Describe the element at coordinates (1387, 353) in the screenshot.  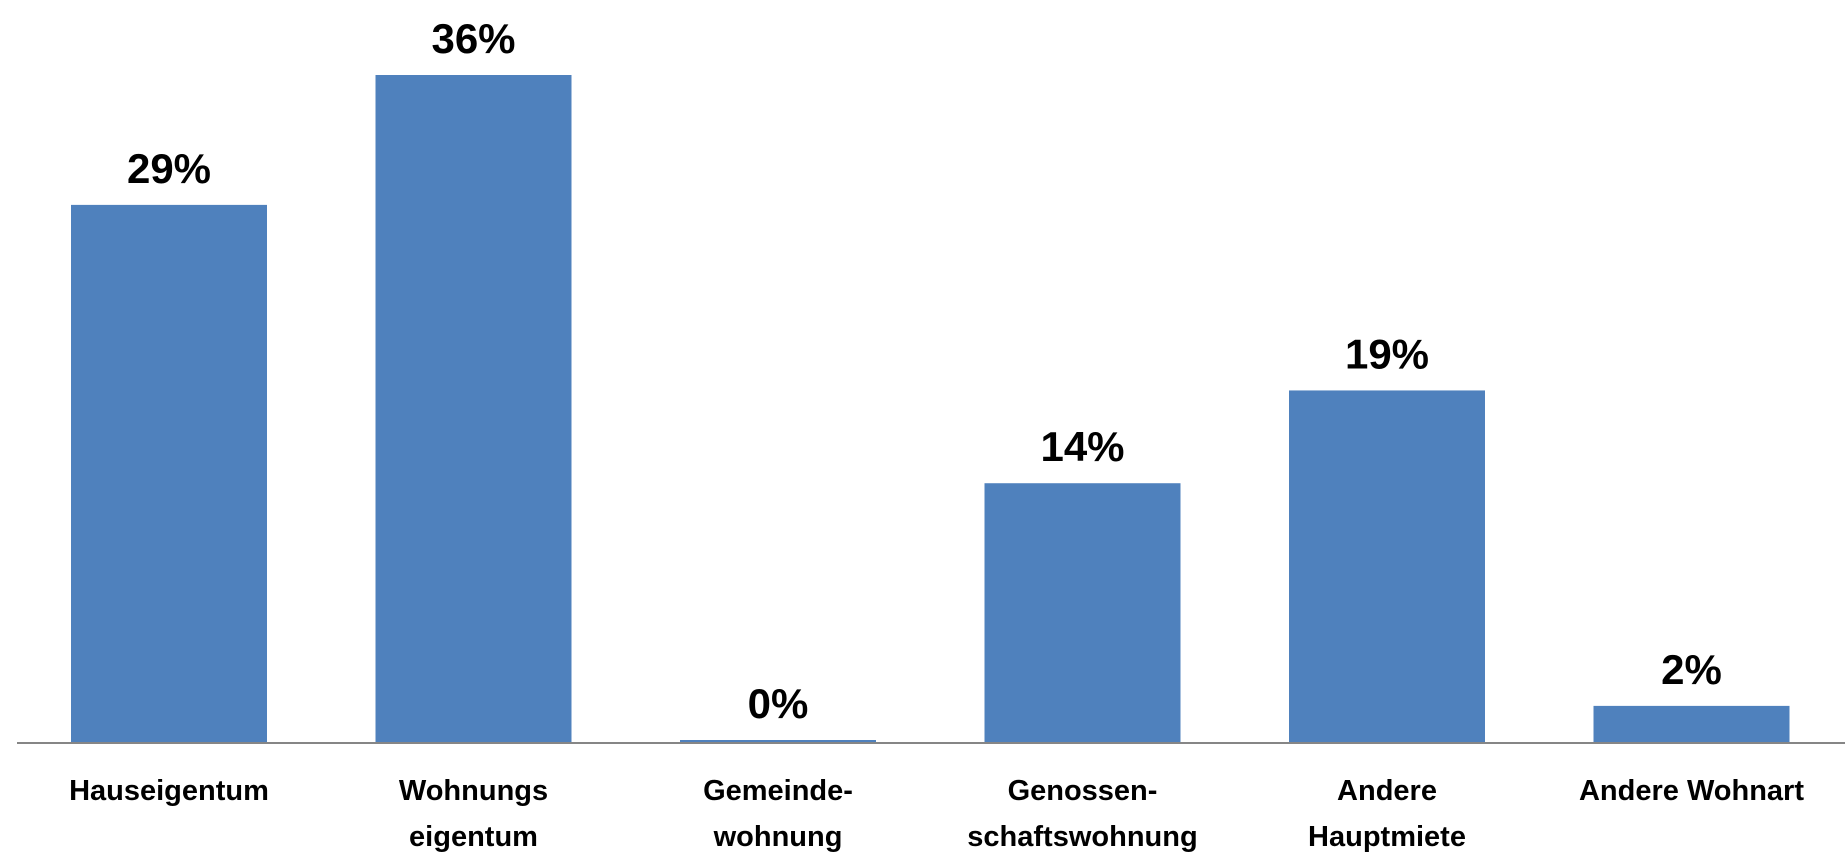
I see `bar-value-label: 19%` at that location.